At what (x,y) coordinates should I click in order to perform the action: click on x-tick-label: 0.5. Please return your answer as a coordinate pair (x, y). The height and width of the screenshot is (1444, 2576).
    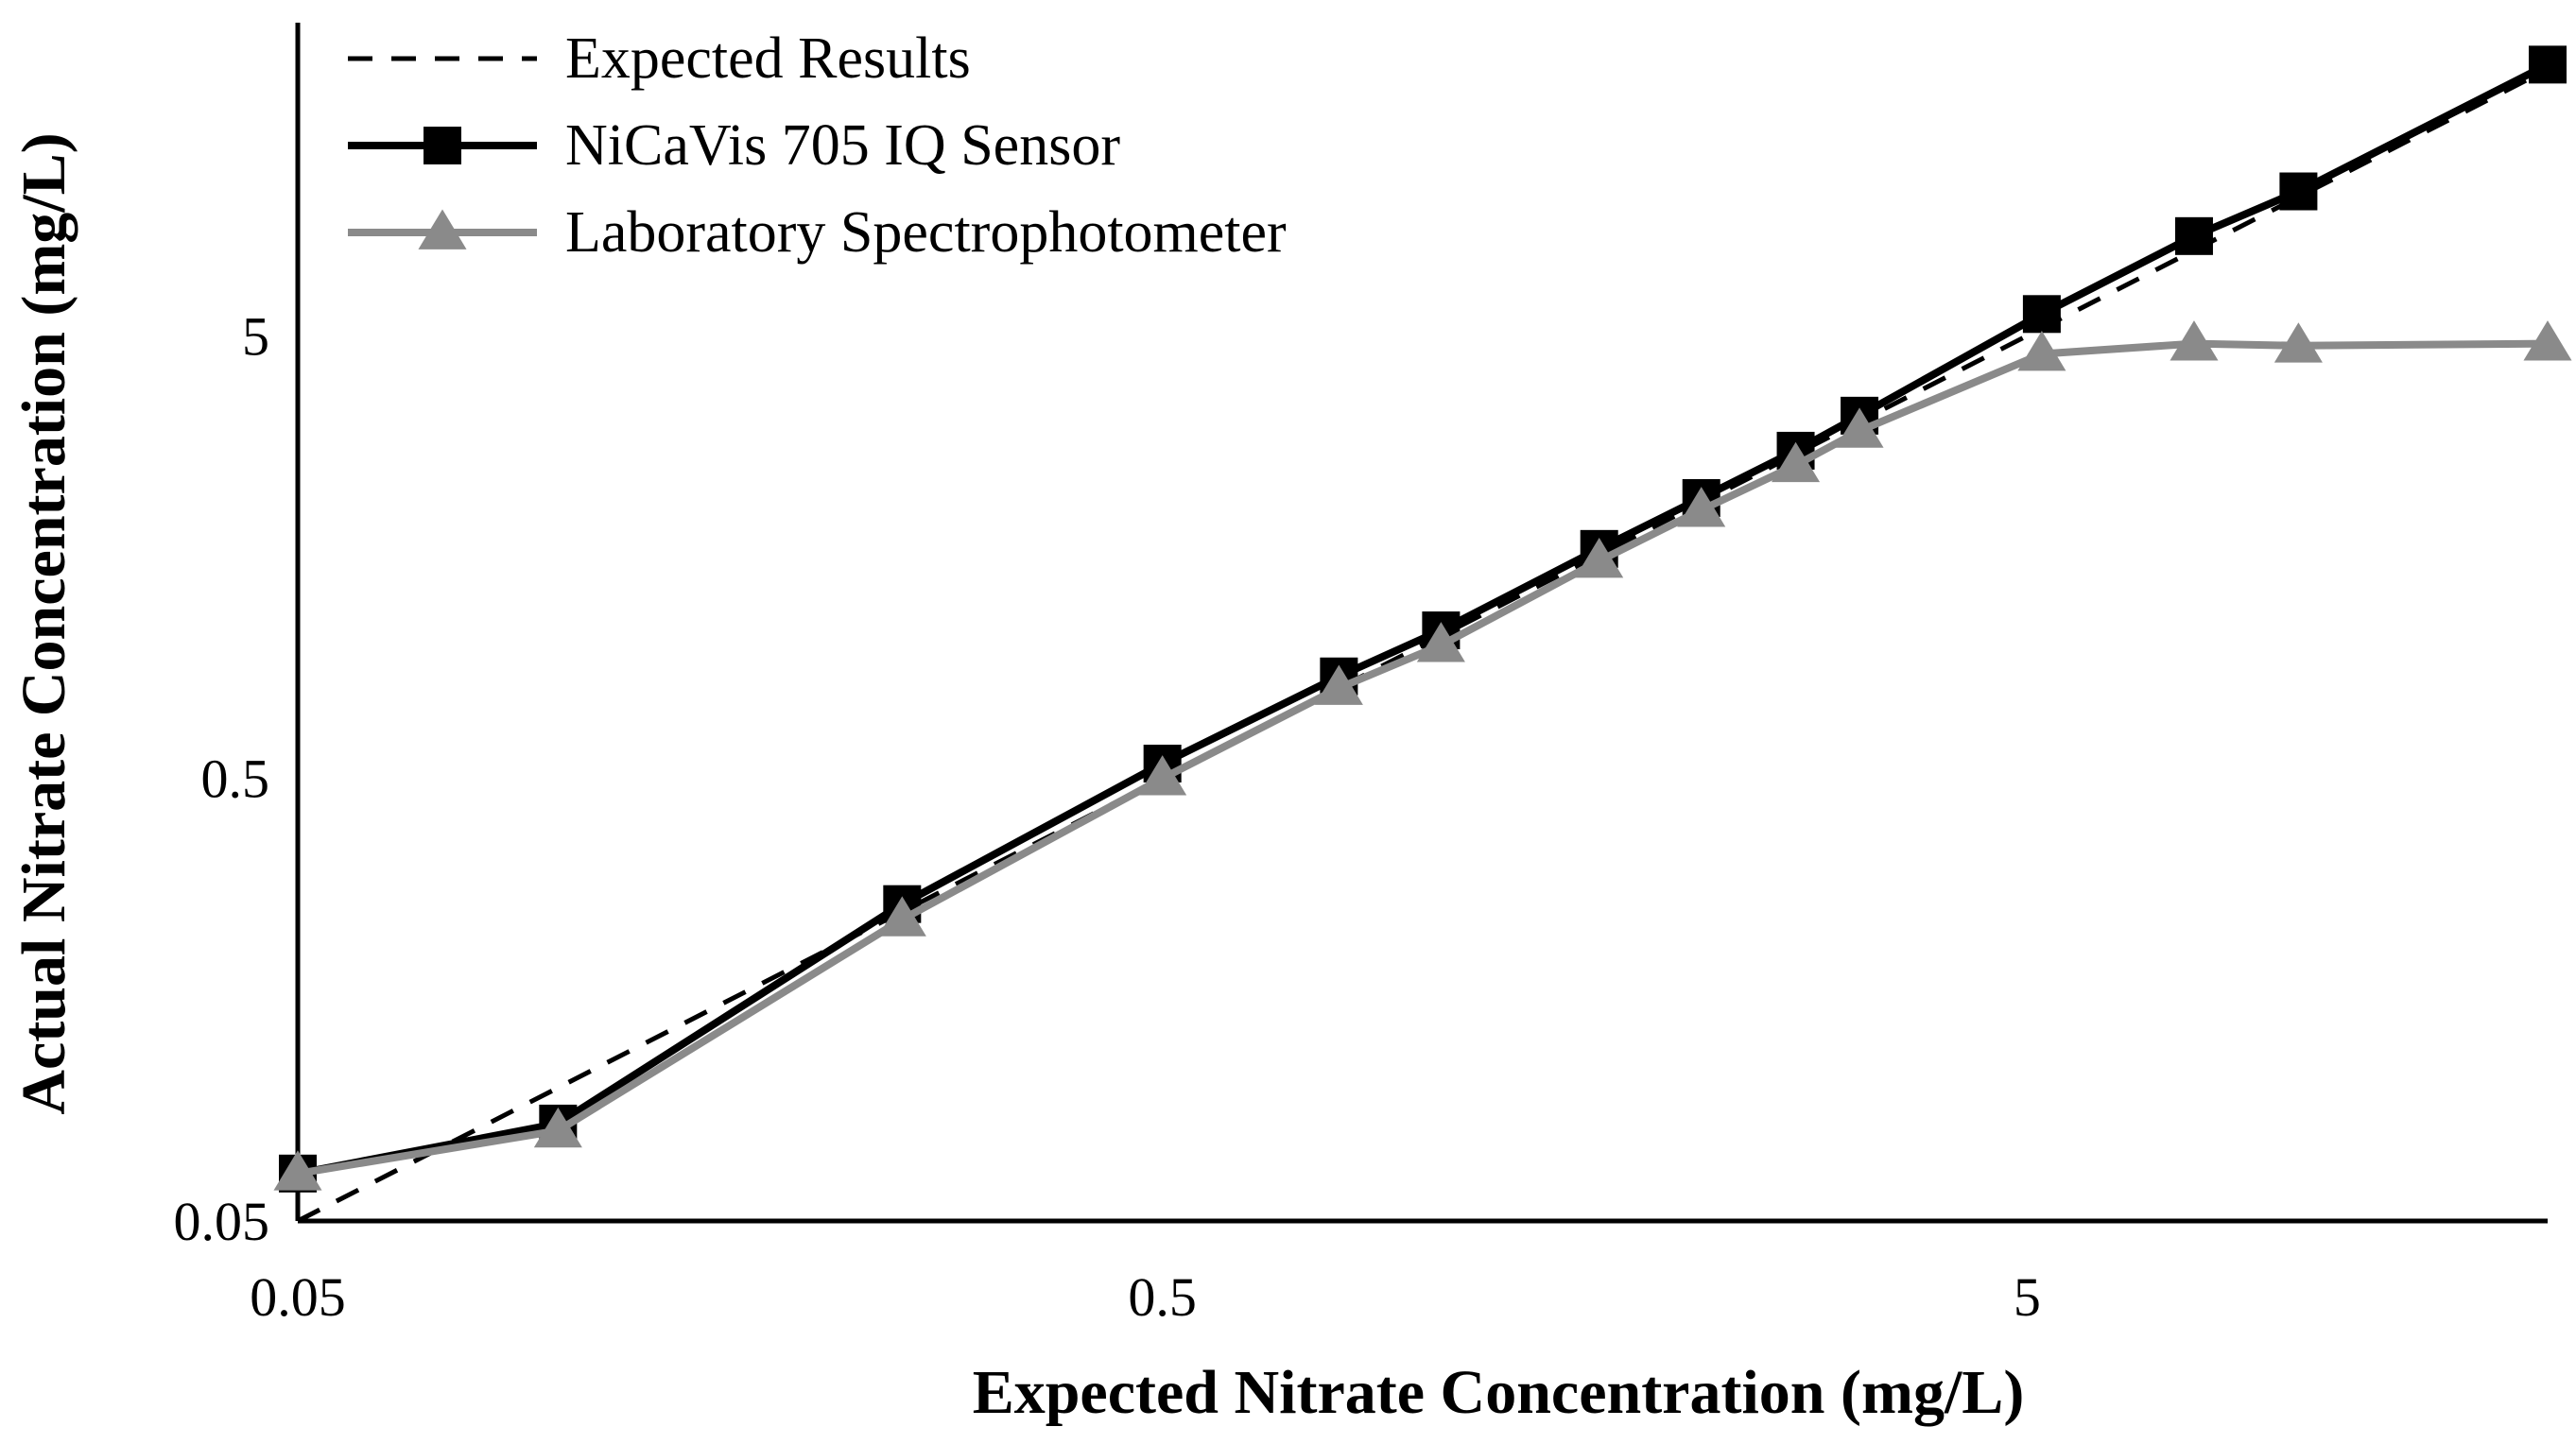
    Looking at the image, I should click on (1162, 1297).